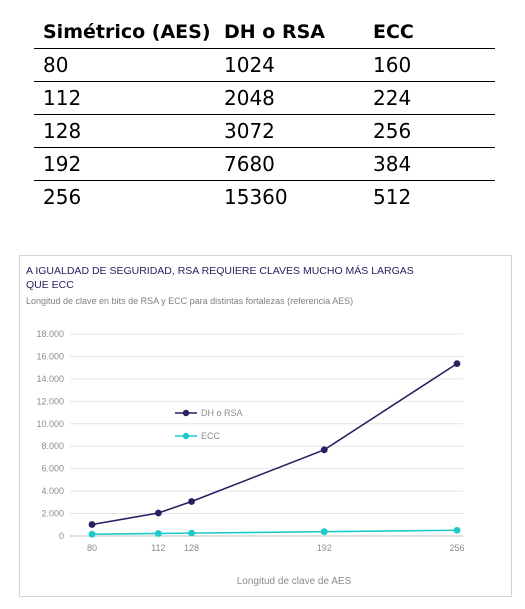 The height and width of the screenshot is (609, 525). I want to click on table-row: 192 7680 384, so click(264, 164).